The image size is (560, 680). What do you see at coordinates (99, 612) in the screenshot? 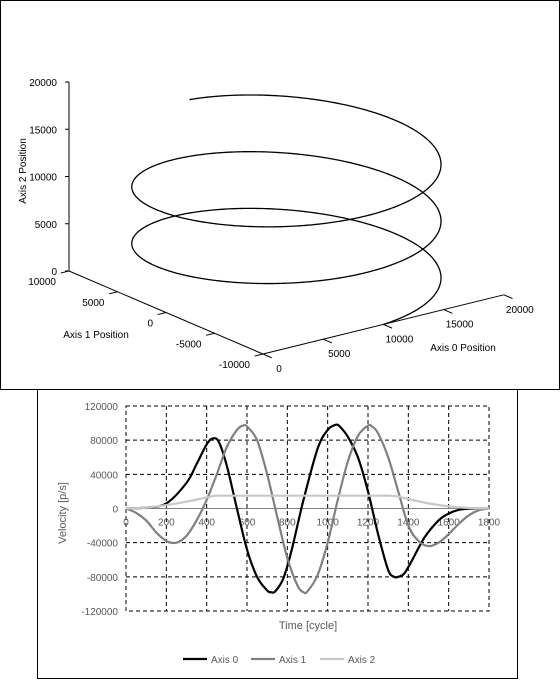
I see `y-tick-label: -120000` at bounding box center [99, 612].